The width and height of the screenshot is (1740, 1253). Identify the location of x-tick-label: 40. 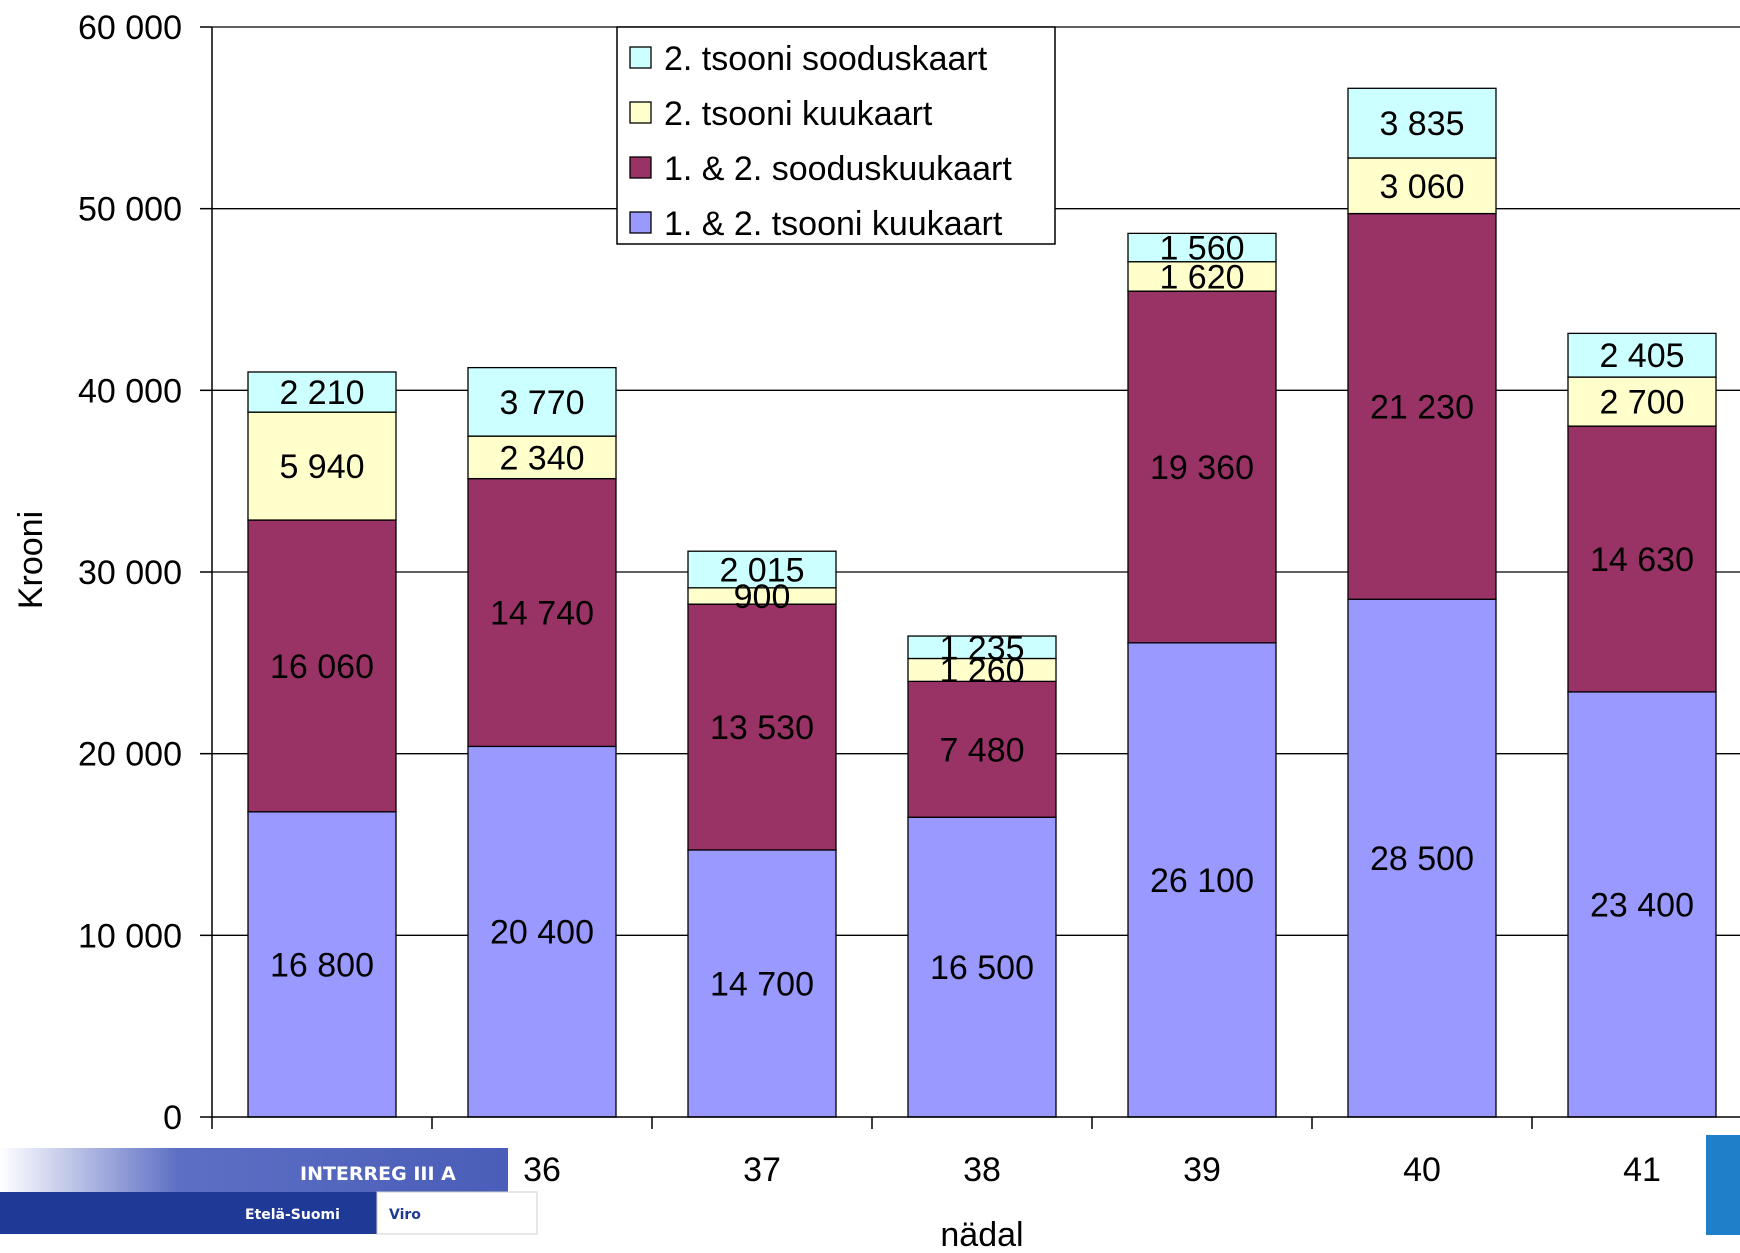
(1422, 1170).